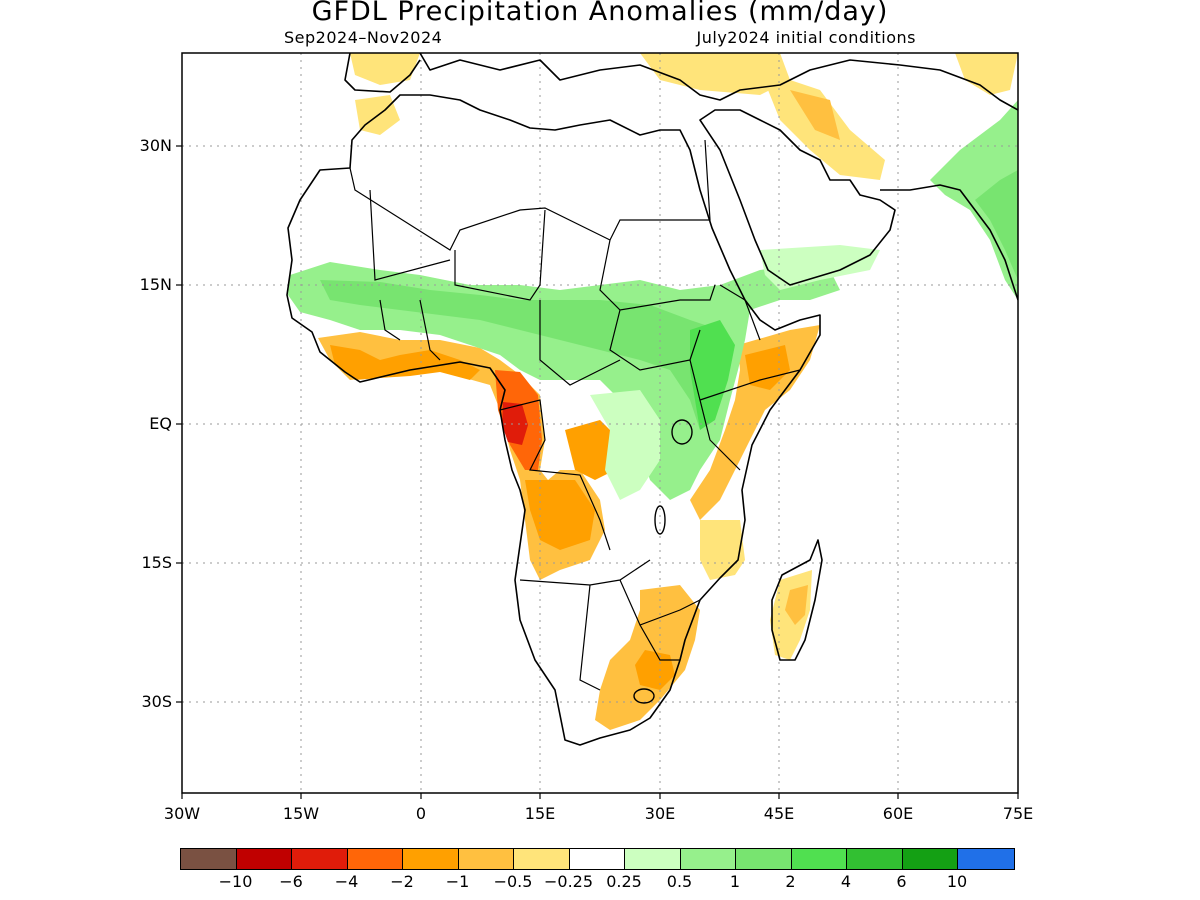  Describe the element at coordinates (790, 881) in the screenshot. I see `color-bar-label: 2` at that location.